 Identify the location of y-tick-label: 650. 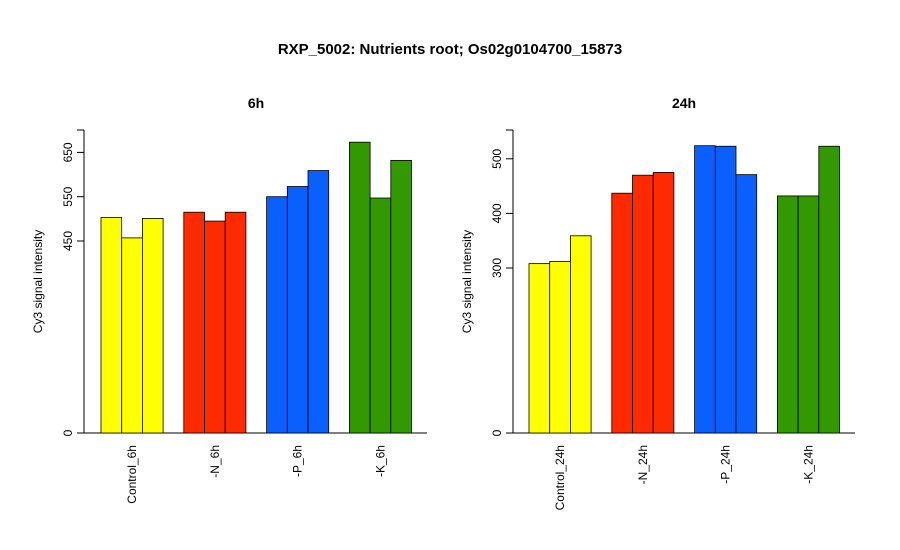
(68, 152).